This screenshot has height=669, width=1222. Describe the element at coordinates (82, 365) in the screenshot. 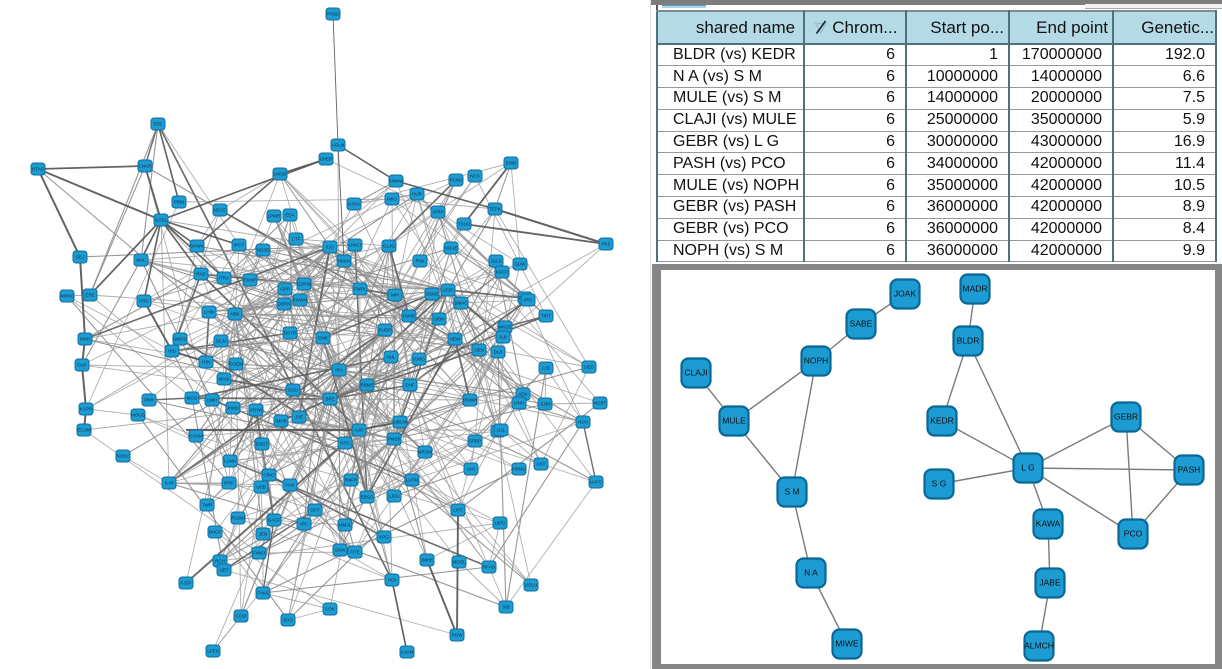

I see `svg-text: OUF` at that location.